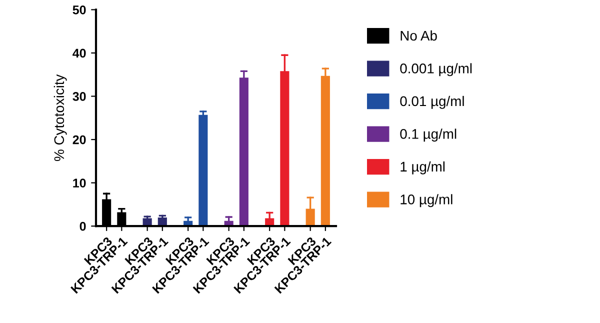 The image size is (600, 323). I want to click on y-tick-label: 40, so click(79, 53).